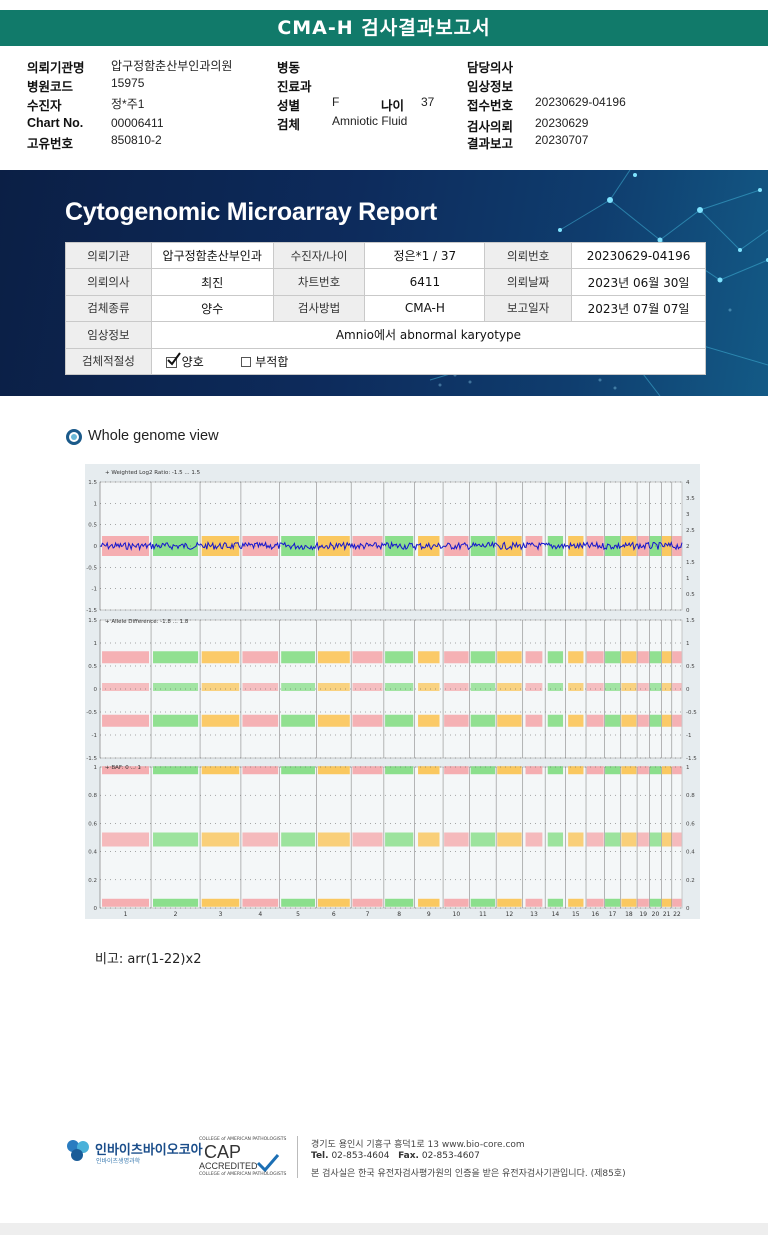 The image size is (768, 1235). I want to click on baf-band-chr4, so click(260, 839).